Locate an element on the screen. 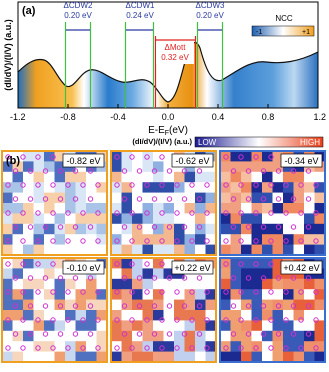  energy-box is located at coordinates (301, 267).